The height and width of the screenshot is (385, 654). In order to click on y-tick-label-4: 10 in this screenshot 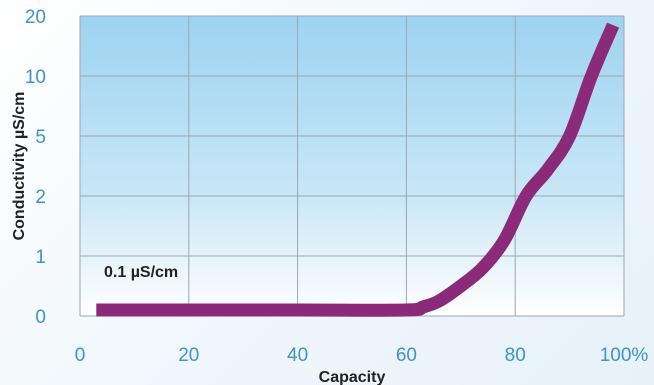, I will do `click(35, 77)`.